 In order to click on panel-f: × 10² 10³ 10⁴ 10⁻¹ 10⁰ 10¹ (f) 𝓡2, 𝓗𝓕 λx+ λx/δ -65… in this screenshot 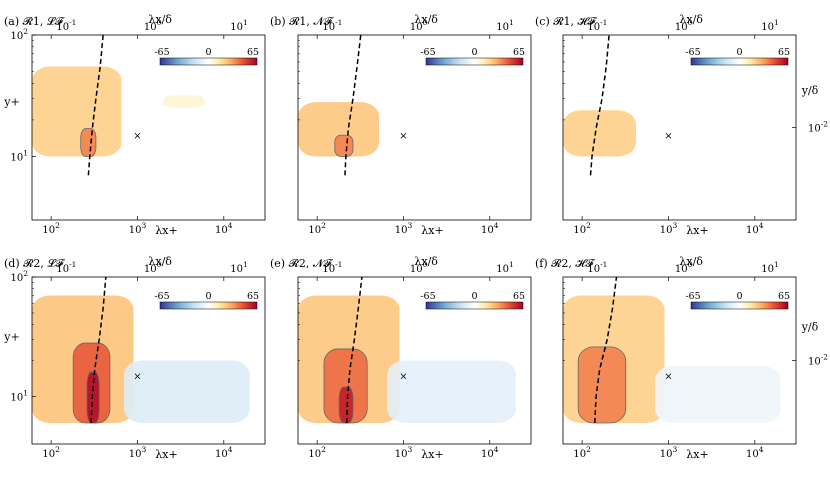, I will do `click(666, 358)`.